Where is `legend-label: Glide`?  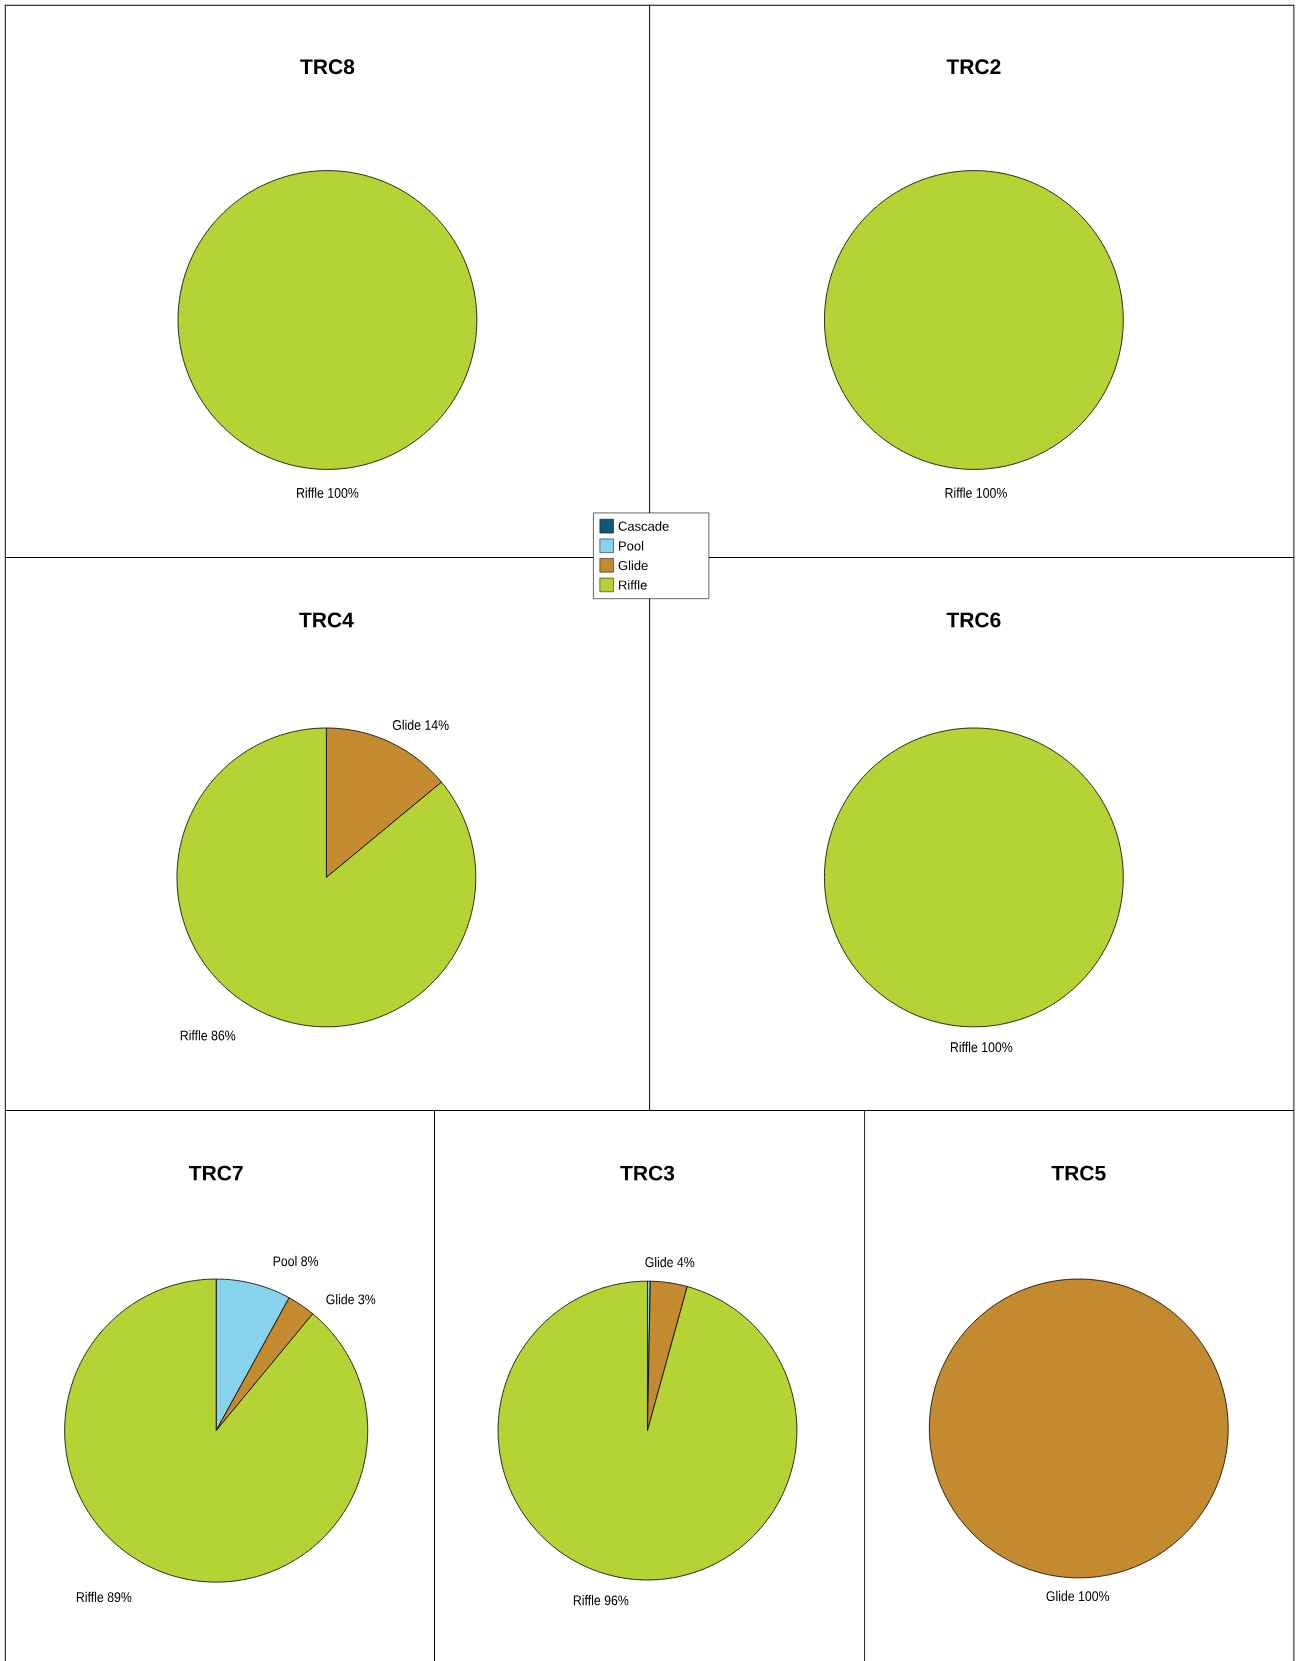 legend-label: Glide is located at coordinates (633, 565).